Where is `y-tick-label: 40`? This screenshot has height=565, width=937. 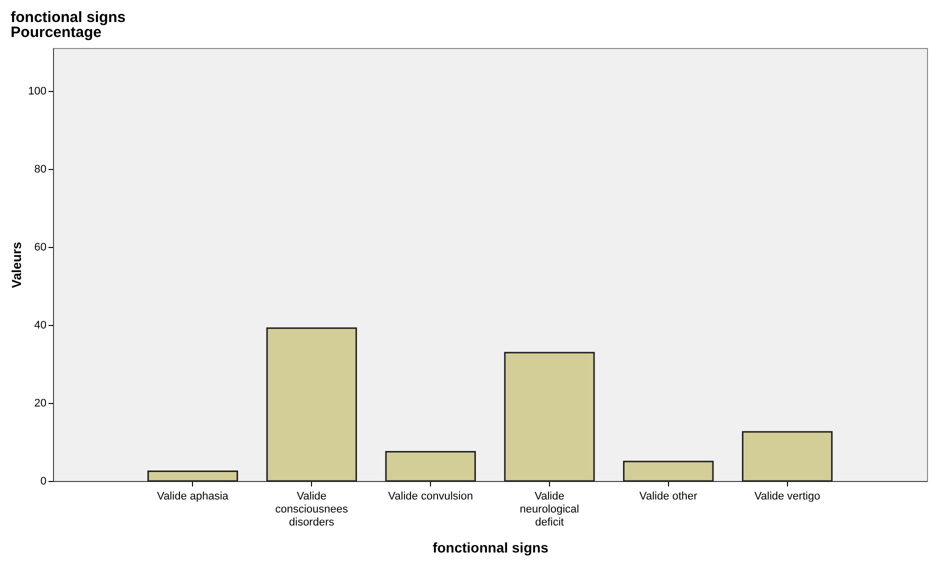
y-tick-label: 40 is located at coordinates (40, 325).